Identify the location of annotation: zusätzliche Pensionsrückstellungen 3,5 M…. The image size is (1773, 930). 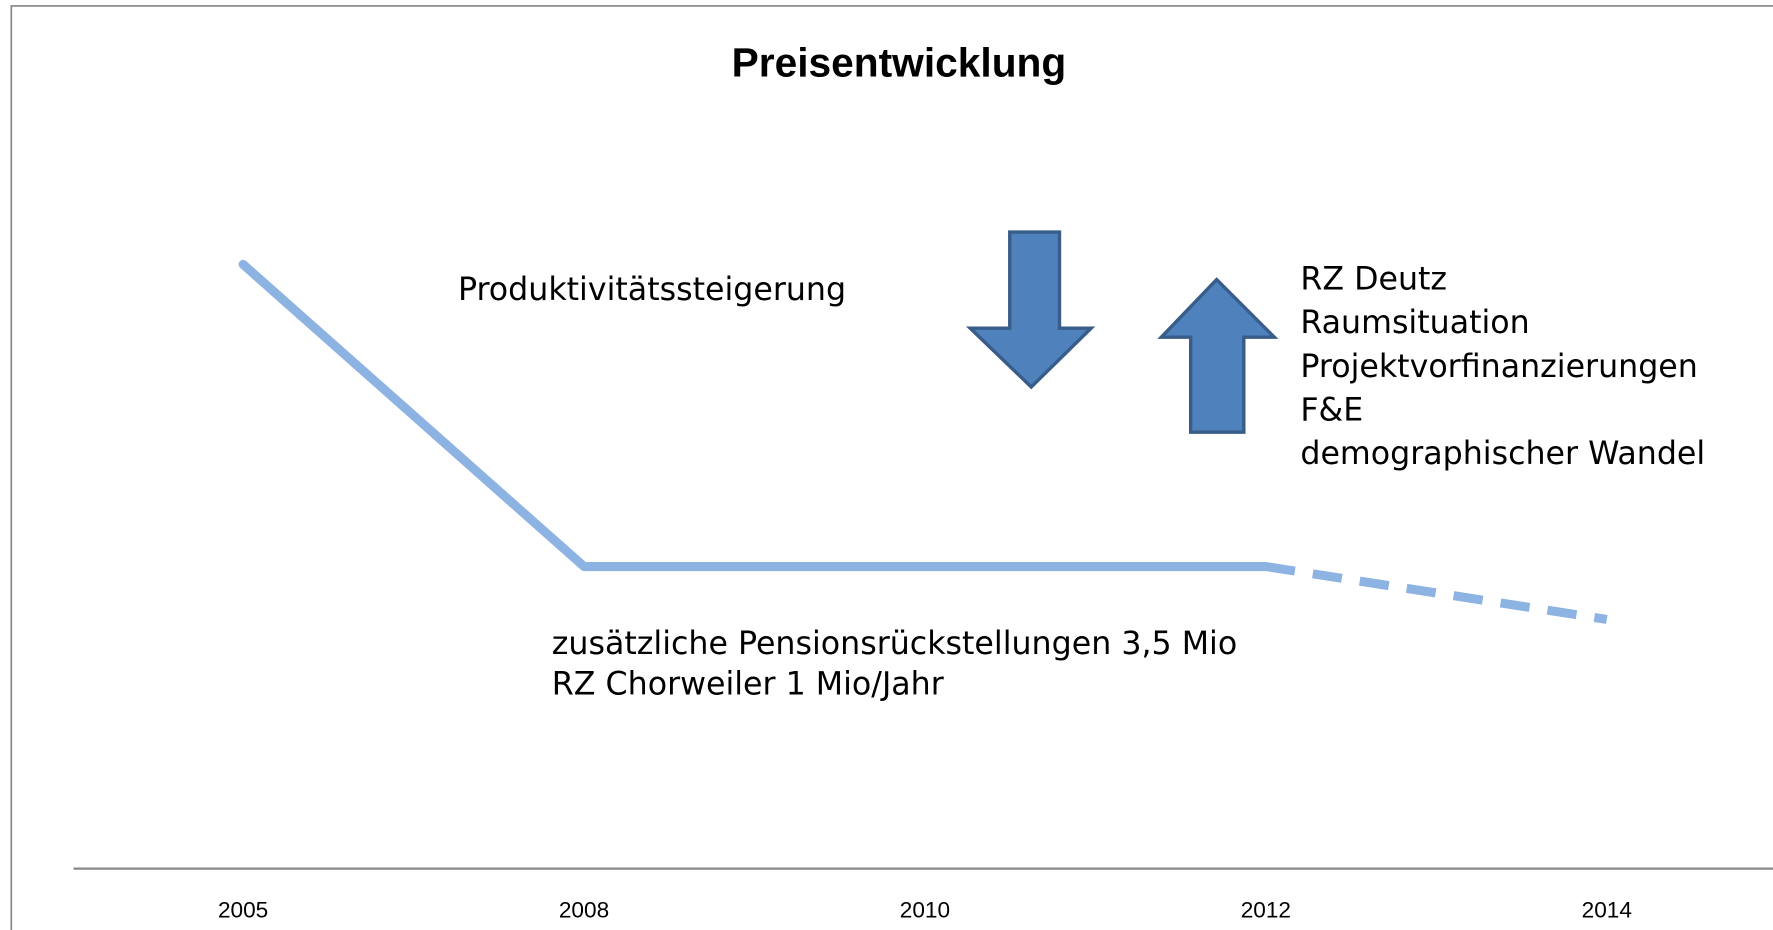
(894, 644).